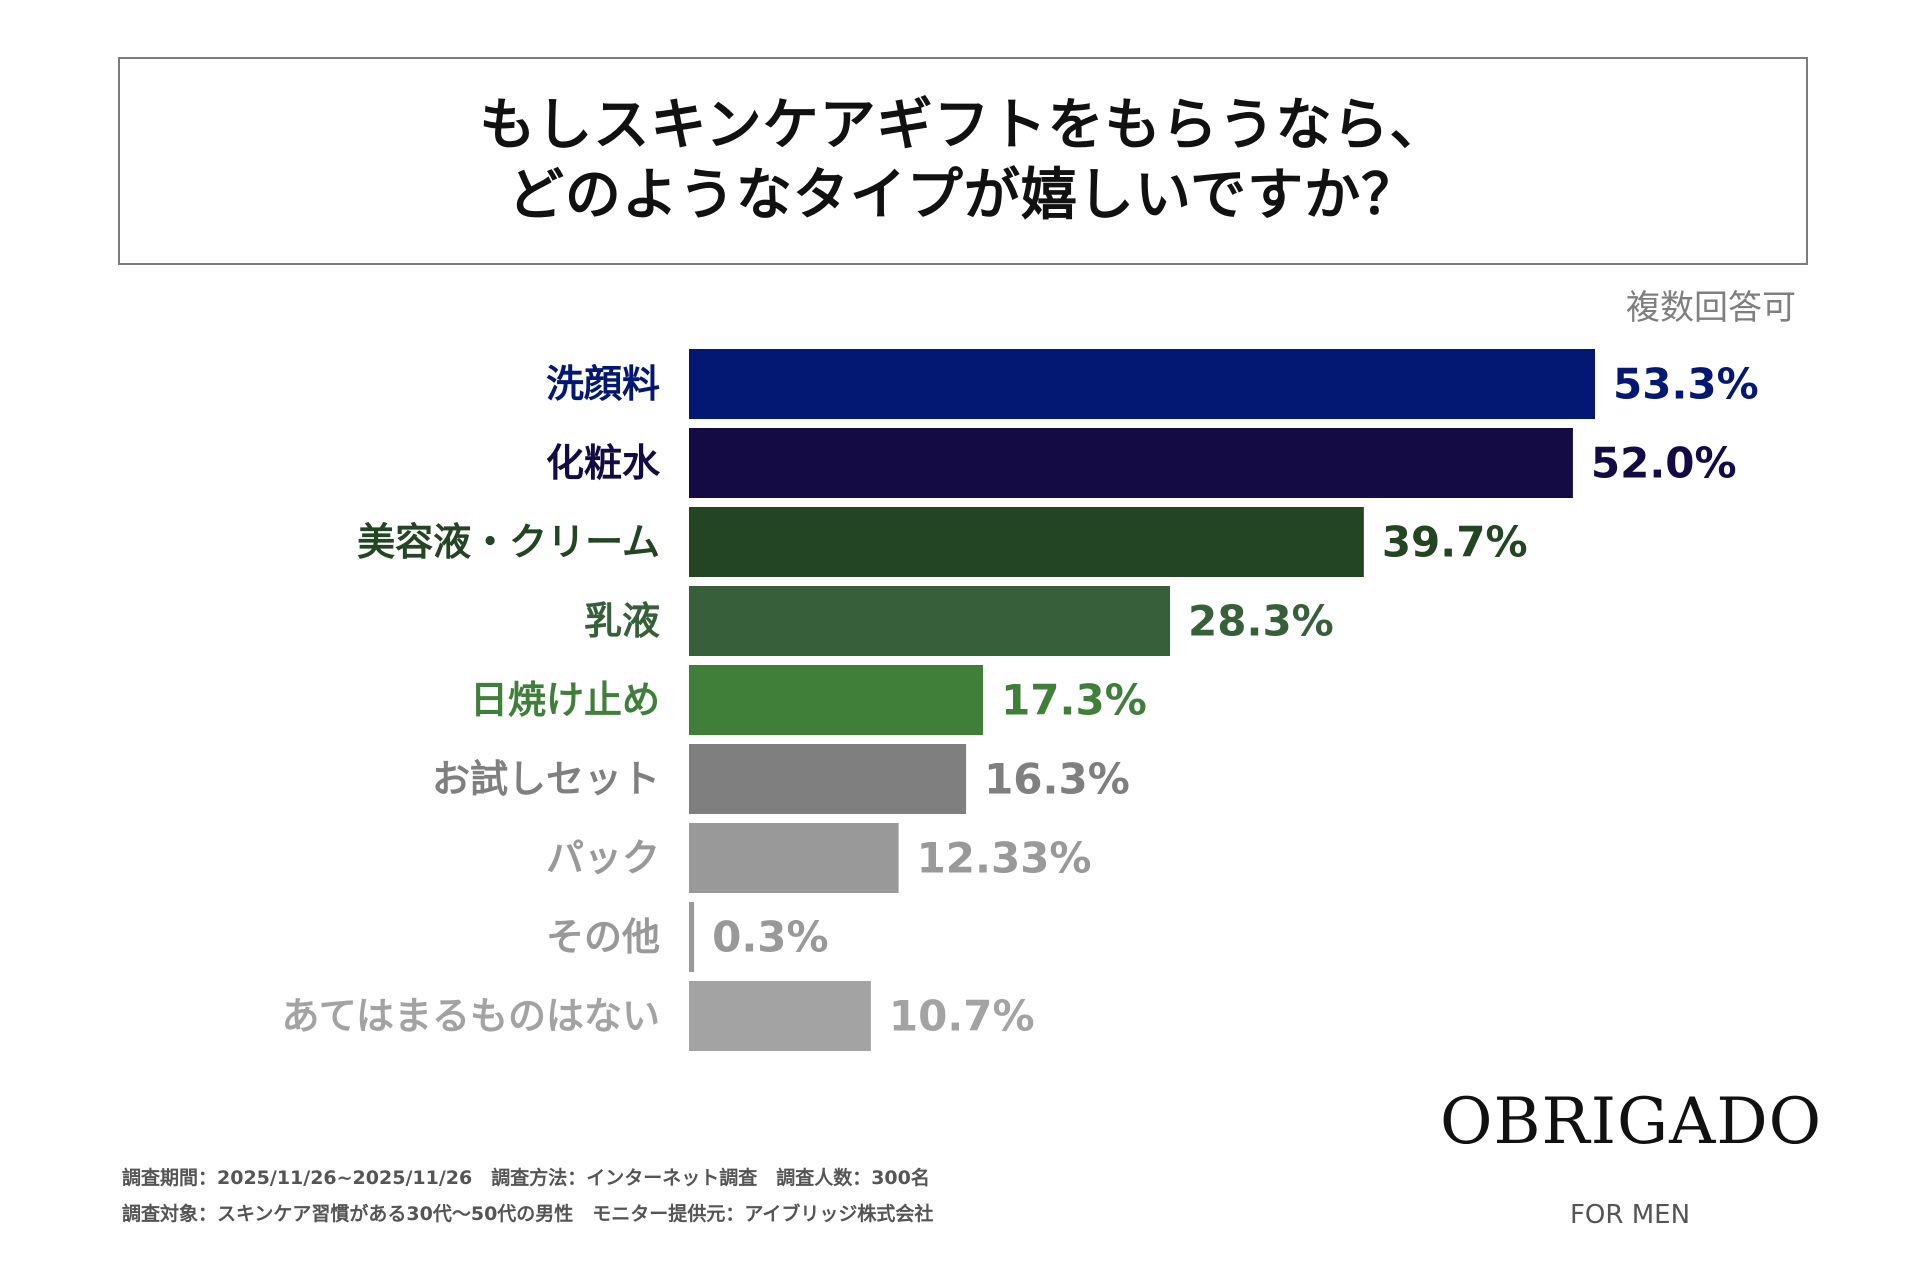 The image size is (1920, 1280). Describe the element at coordinates (546, 779) in the screenshot. I see `category-label: お試しセット` at that location.